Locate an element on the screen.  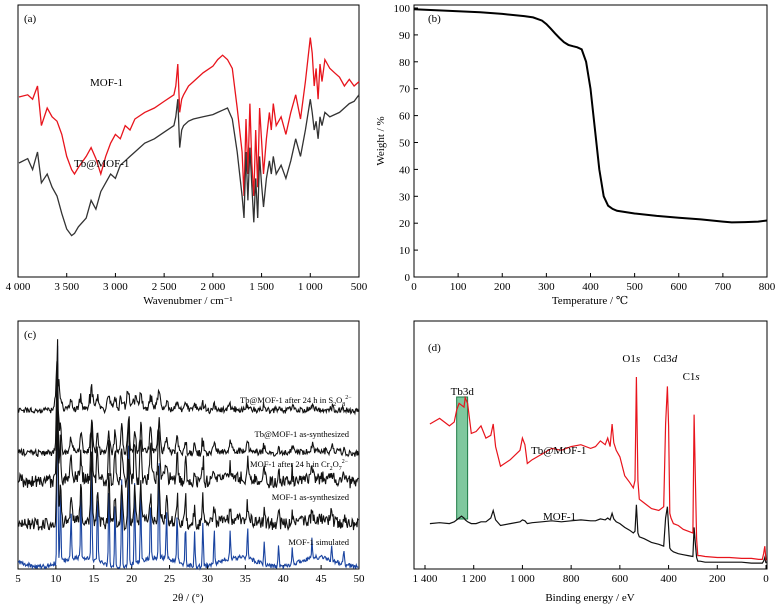
panel-a-anno-tbmof1: Tb@MOF-1 is located at coordinates (101, 164).